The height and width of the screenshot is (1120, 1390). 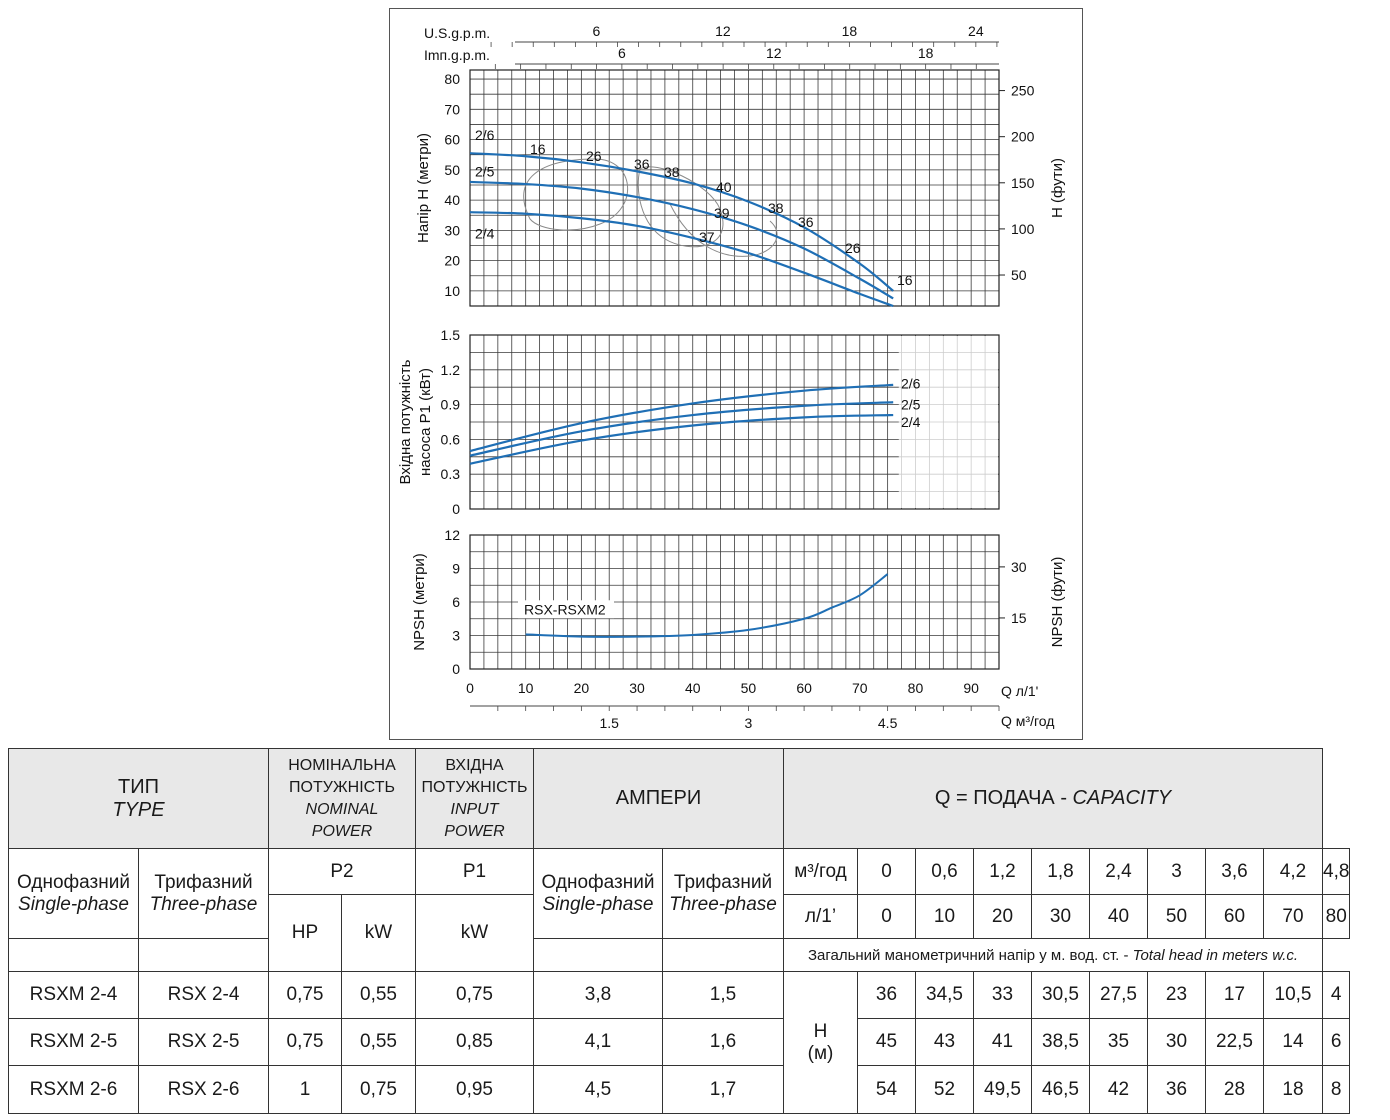 I want to click on three-phase-header: Трифазний Three-phase, so click(x=203, y=893).